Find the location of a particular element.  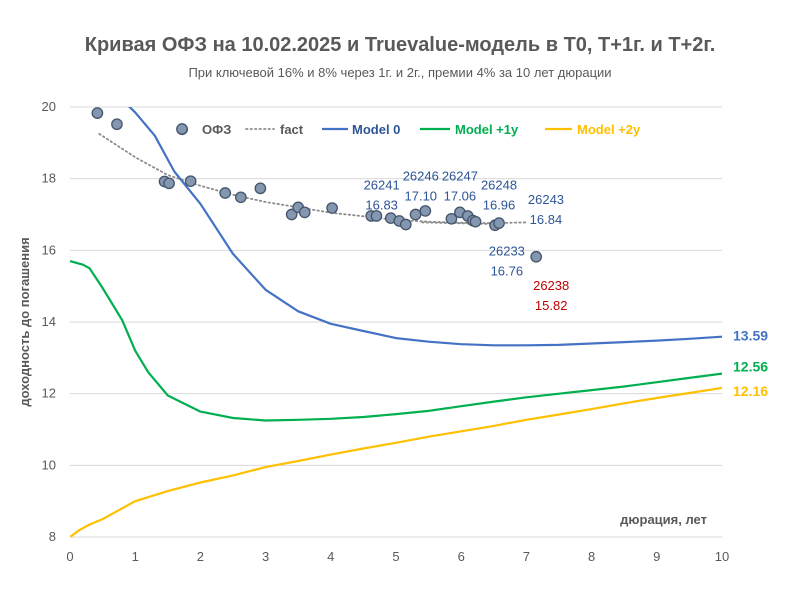

y-tick-label: 14 is located at coordinates (49, 321).